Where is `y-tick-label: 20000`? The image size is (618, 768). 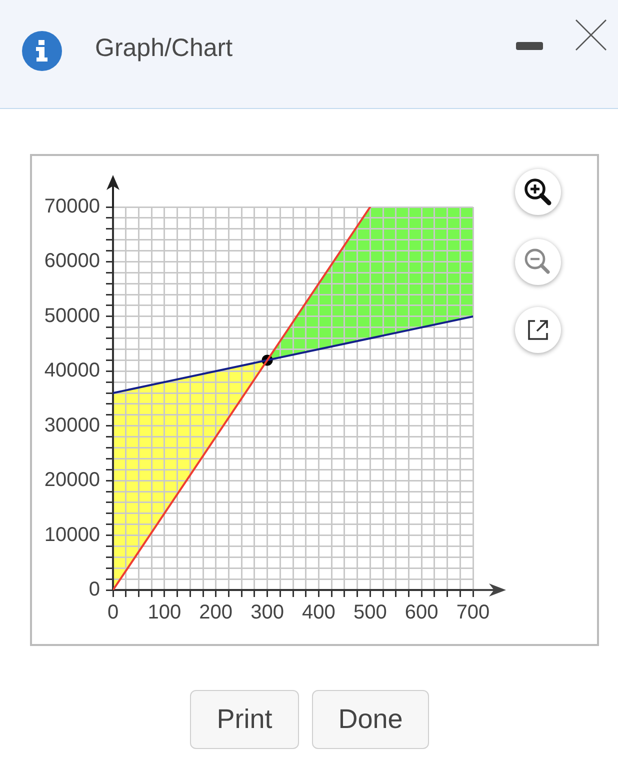
y-tick-label: 20000 is located at coordinates (72, 480).